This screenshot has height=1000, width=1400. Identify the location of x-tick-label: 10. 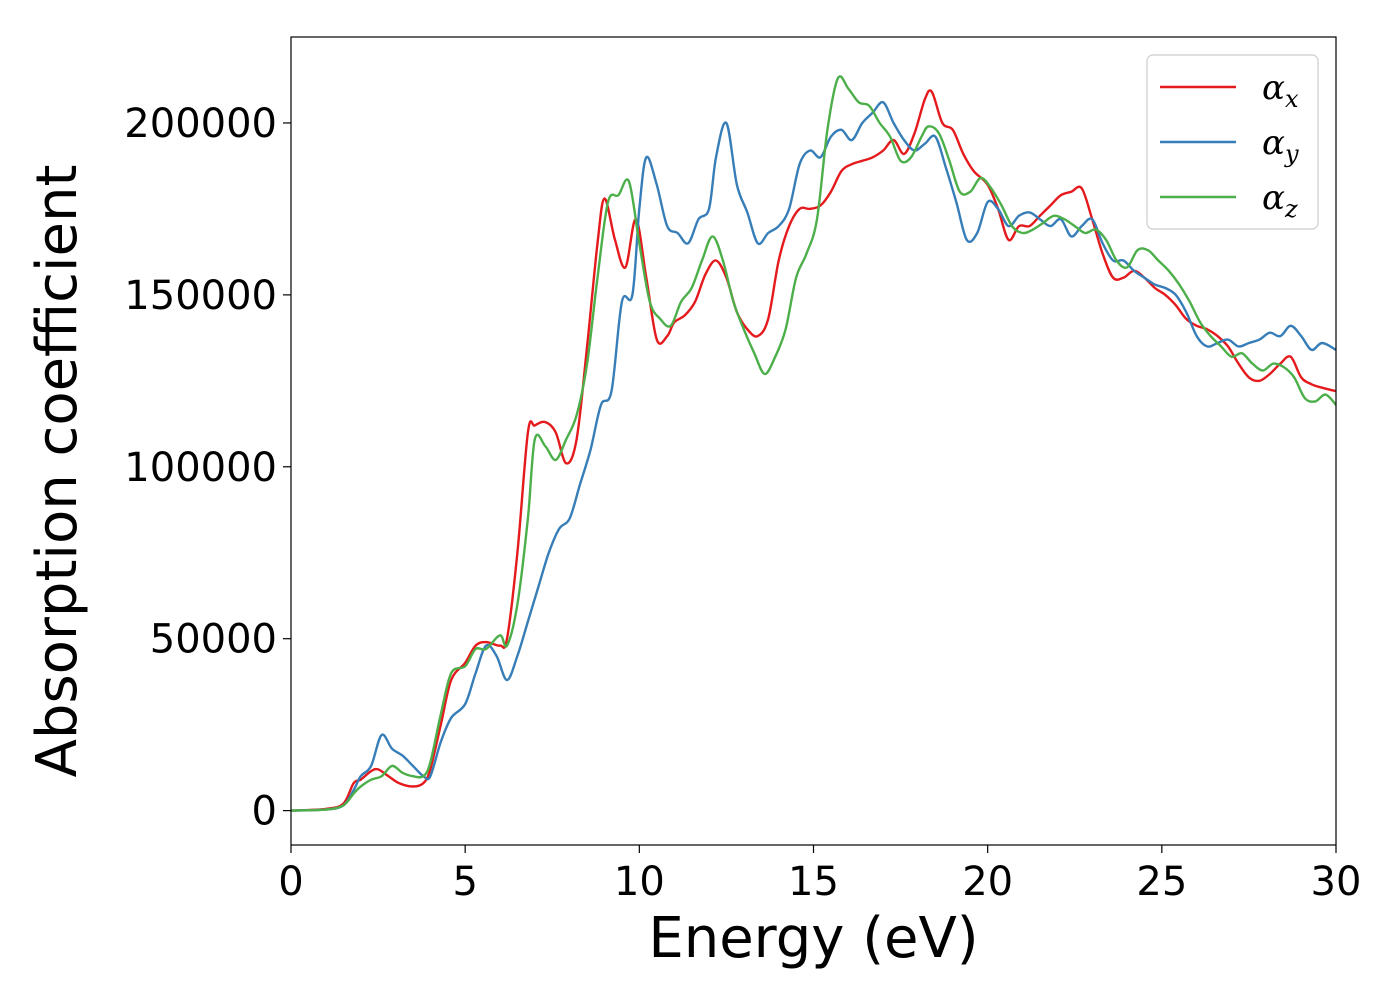
(639, 882).